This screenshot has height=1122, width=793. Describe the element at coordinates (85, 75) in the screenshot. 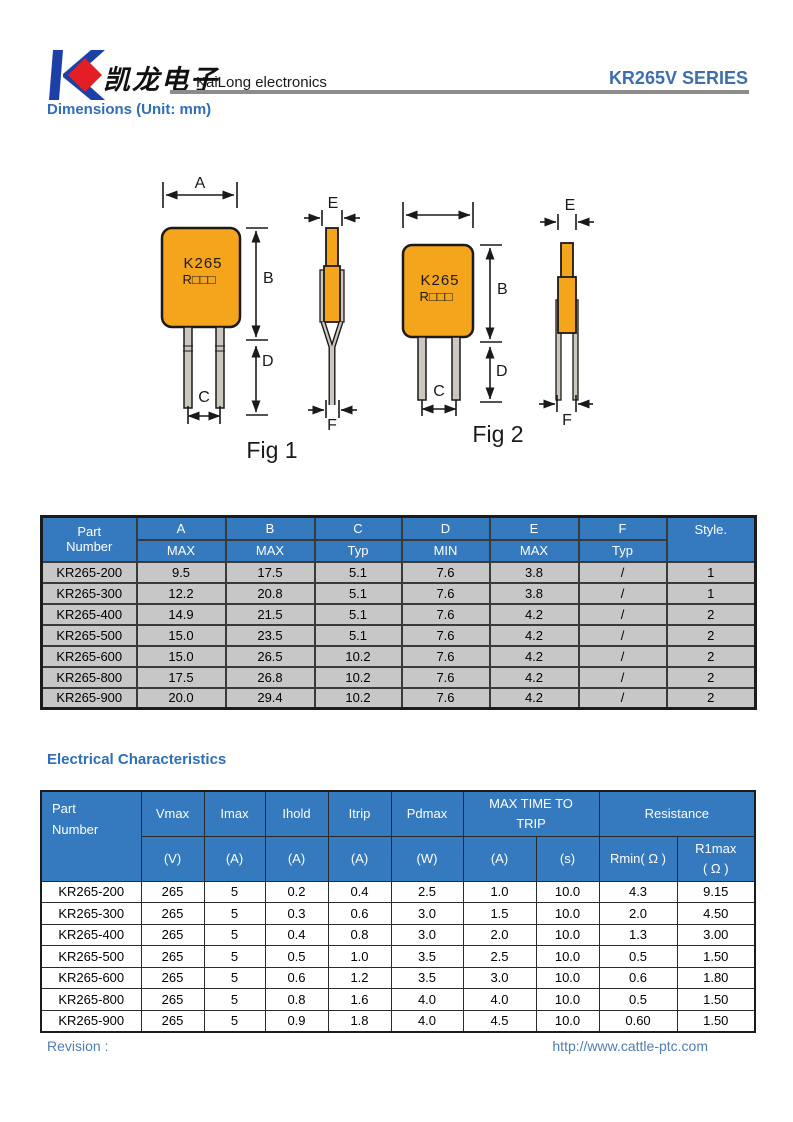

I see `logo-red-diamond` at that location.